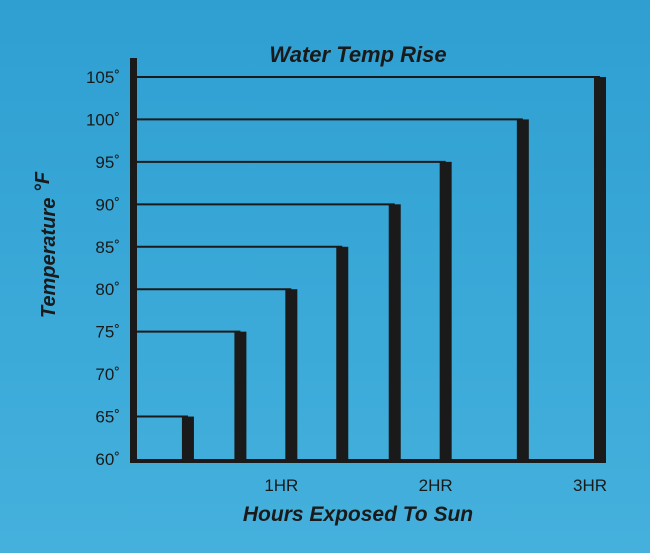  What do you see at coordinates (590, 485) in the screenshot?
I see `x-tick-label: 3HR` at bounding box center [590, 485].